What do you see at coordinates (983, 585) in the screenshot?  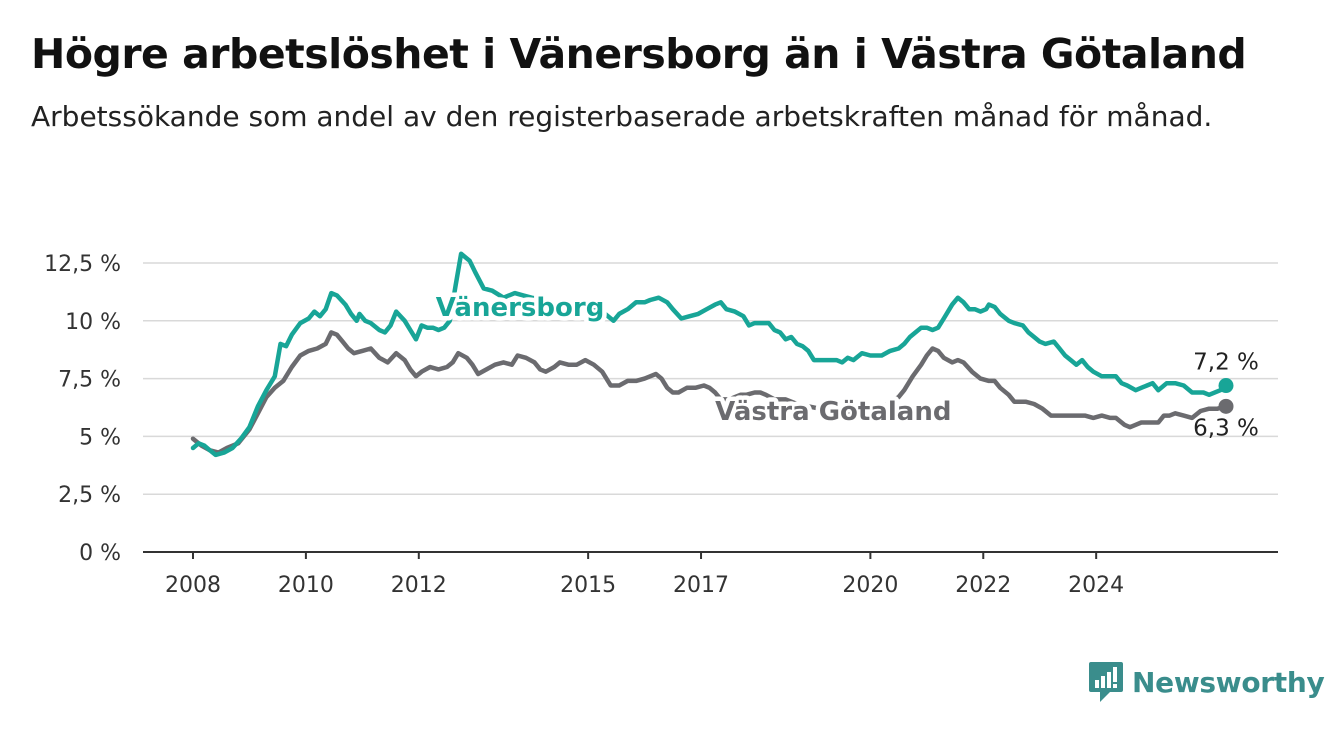 I see `x-tick-label: 2022` at bounding box center [983, 585].